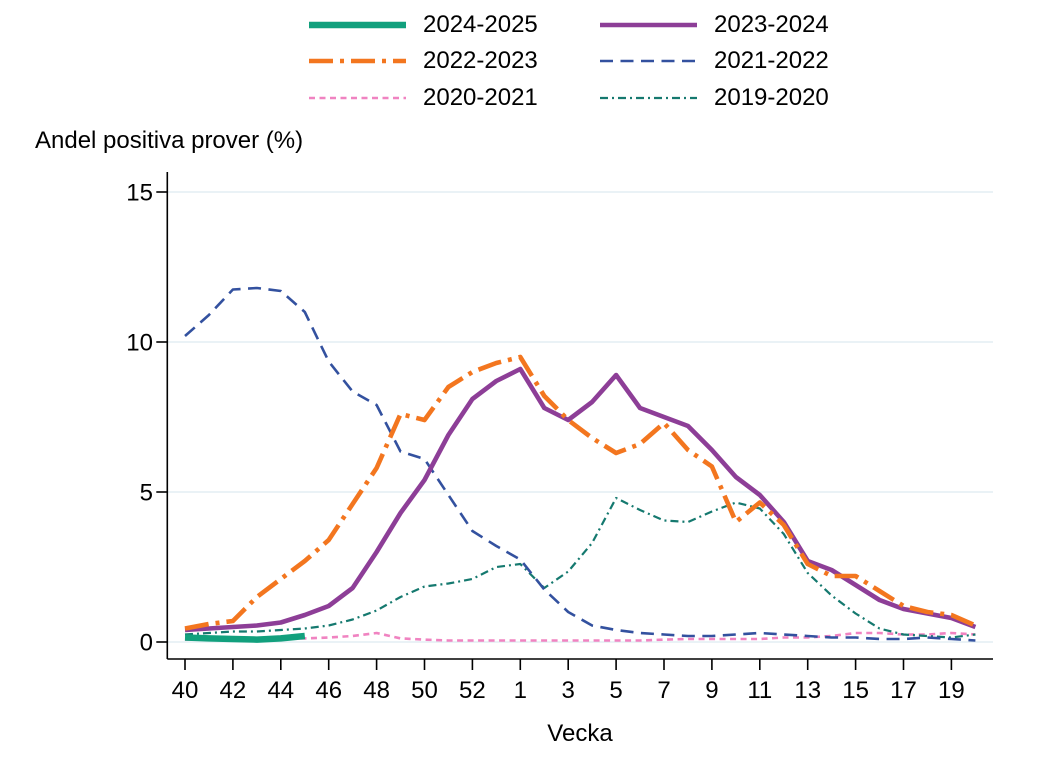 The image size is (1061, 771). Describe the element at coordinates (711, 690) in the screenshot. I see `x-tick-label-9: 9` at that location.